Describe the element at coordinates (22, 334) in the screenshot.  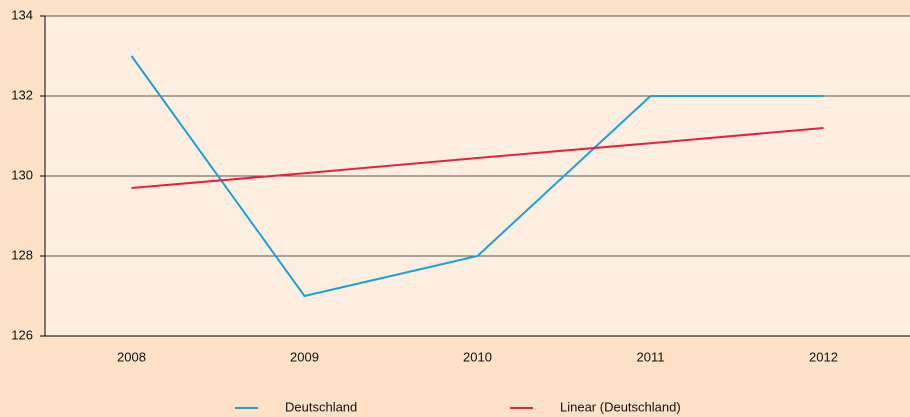
I see `y-tick-label: 126` at that location.